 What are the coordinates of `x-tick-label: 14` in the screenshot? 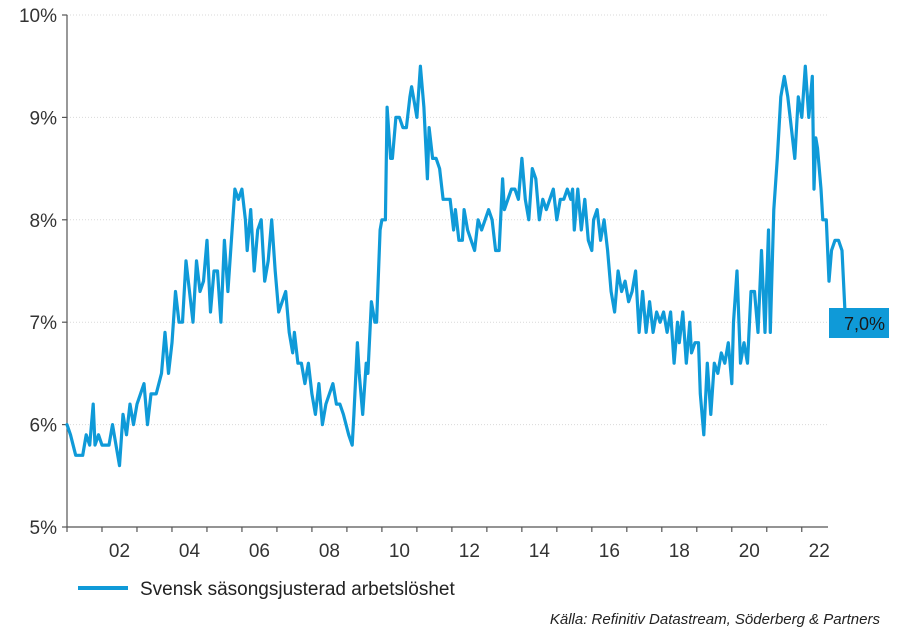 It's located at (540, 551).